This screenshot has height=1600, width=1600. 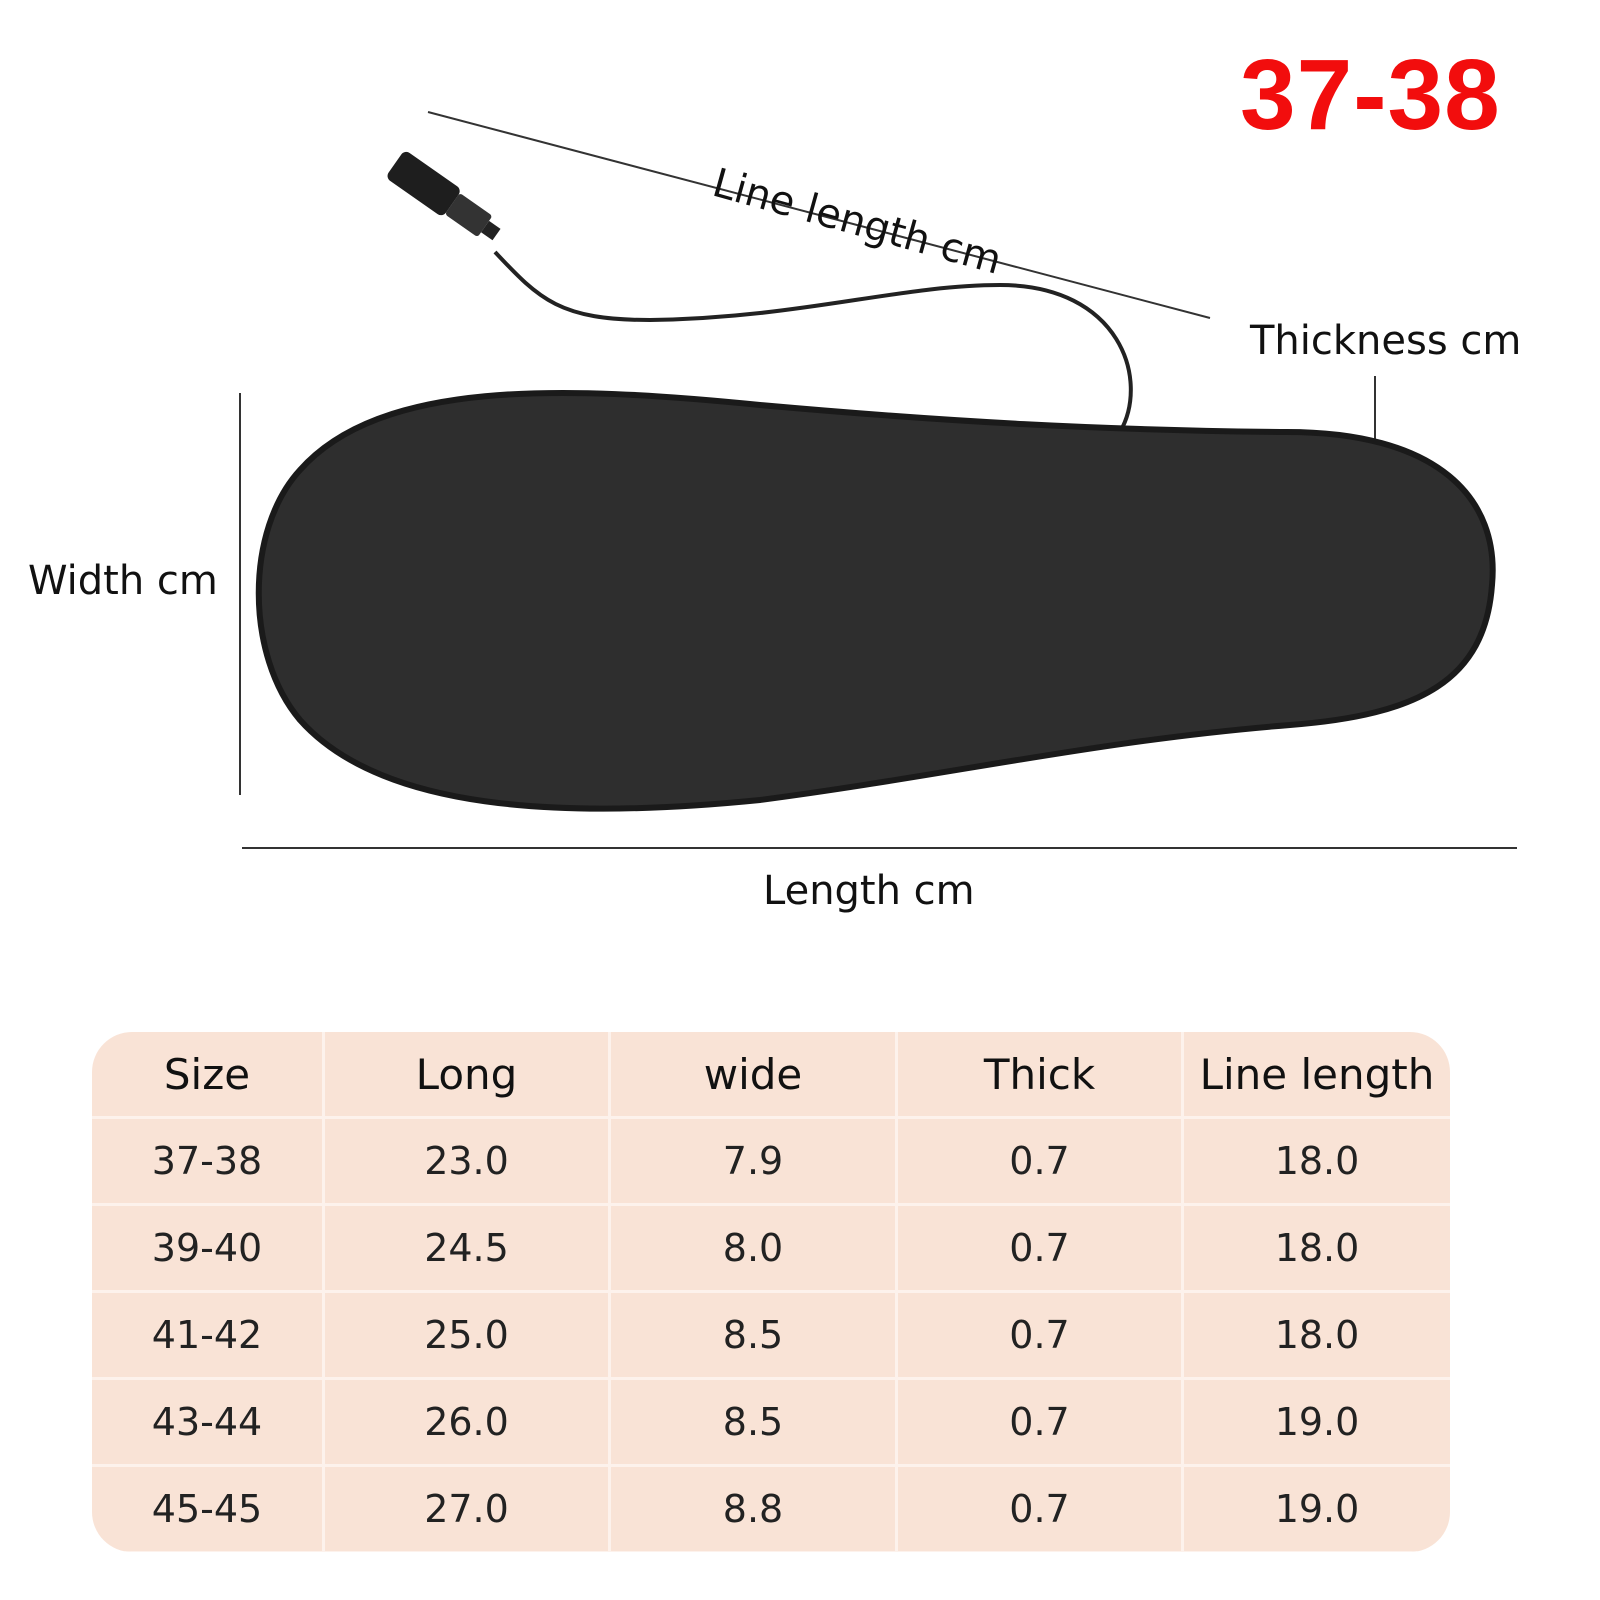 I want to click on header-size: Size, so click(x=208, y=1074).